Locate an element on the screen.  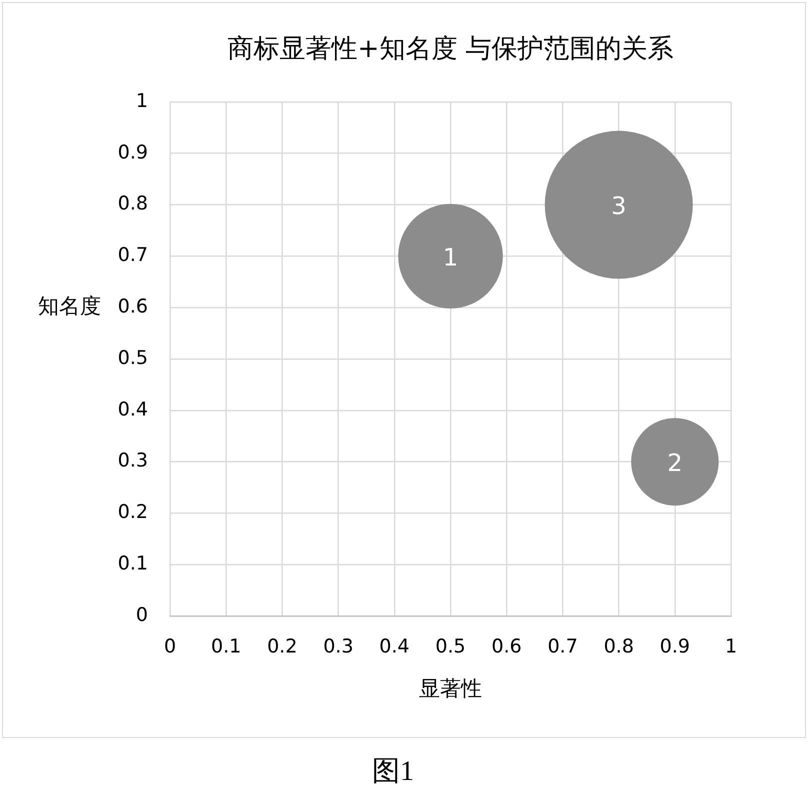
y-tick-label: 0.4 is located at coordinates (133, 409).